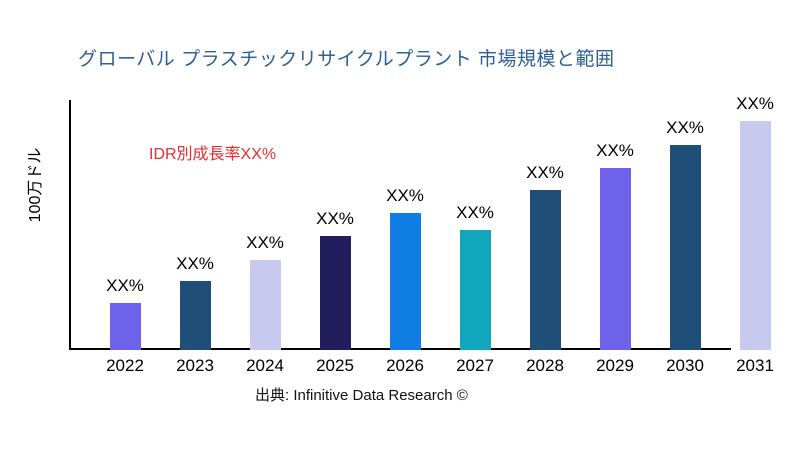 The height and width of the screenshot is (450, 800). Describe the element at coordinates (265, 242) in the screenshot. I see `bar-value-label-2024: XX%` at that location.